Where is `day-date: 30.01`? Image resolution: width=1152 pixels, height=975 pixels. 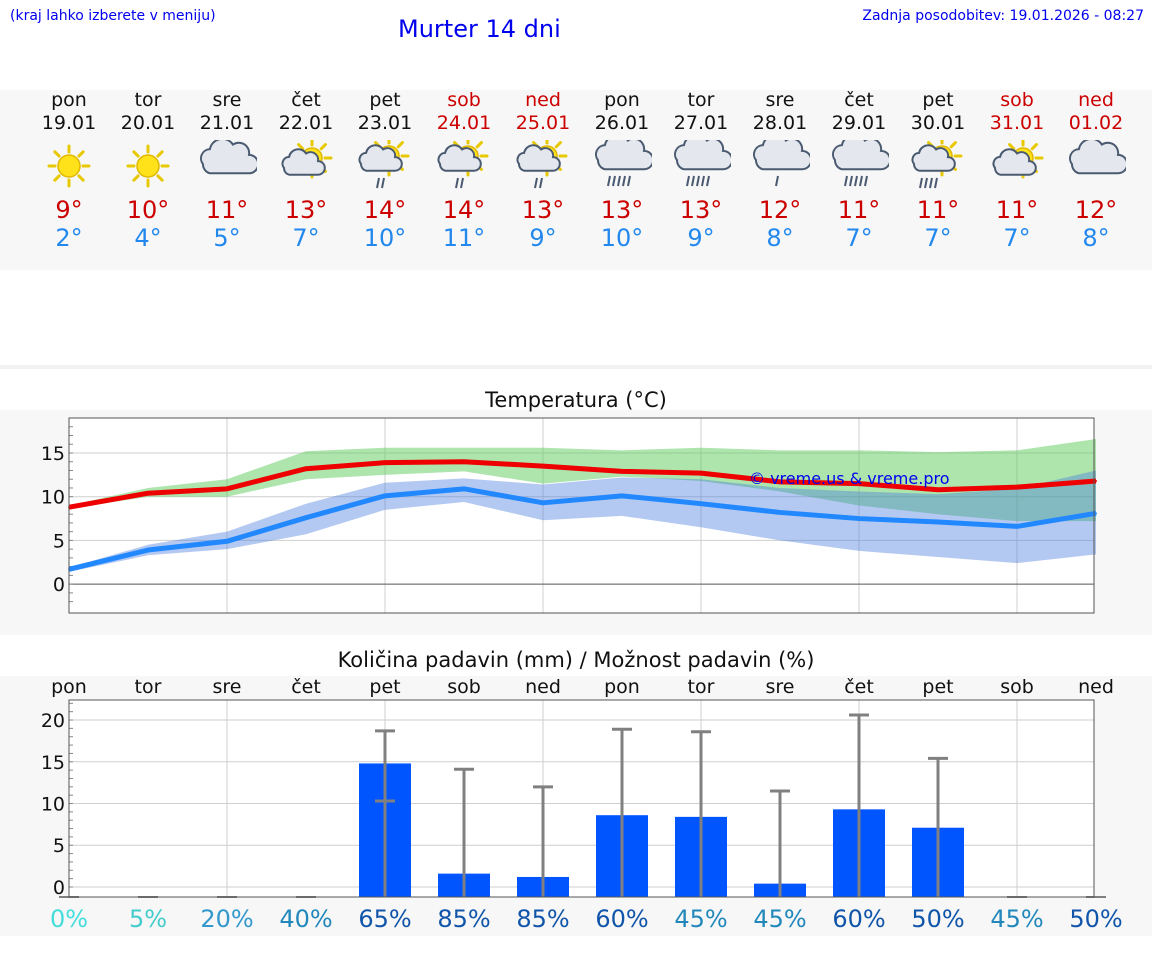
day-date: 30.01 is located at coordinates (938, 123).